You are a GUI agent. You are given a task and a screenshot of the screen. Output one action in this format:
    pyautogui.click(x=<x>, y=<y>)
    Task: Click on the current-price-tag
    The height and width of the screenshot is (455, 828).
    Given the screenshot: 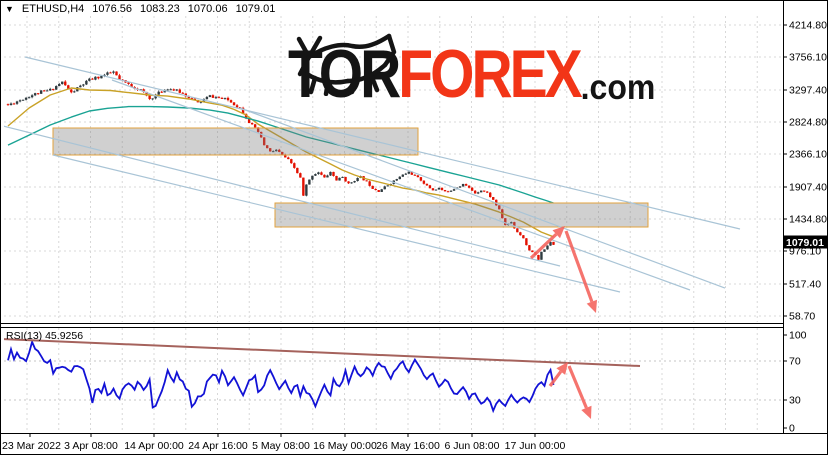 What is the action you would take?
    pyautogui.click(x=806, y=242)
    